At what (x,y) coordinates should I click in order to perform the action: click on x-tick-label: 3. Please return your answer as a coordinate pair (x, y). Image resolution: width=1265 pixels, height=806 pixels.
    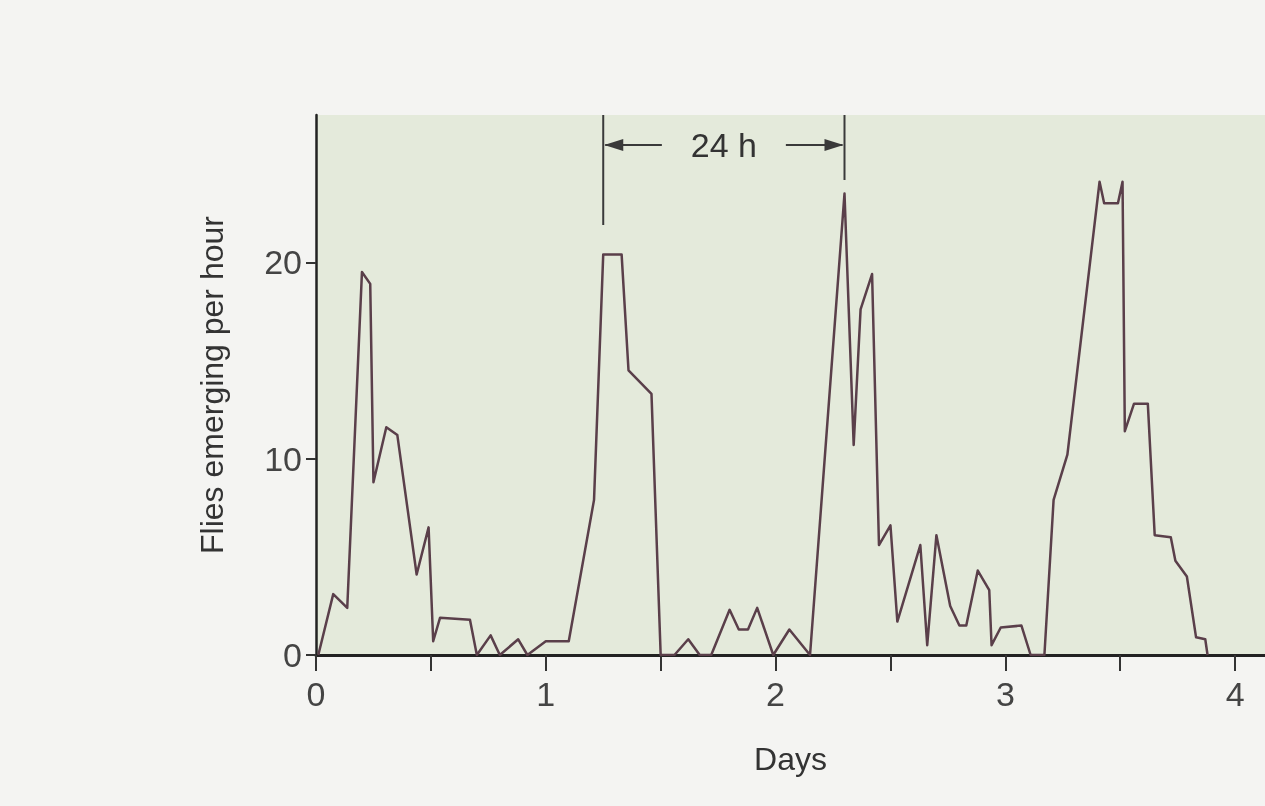
    Looking at the image, I should click on (1005, 694).